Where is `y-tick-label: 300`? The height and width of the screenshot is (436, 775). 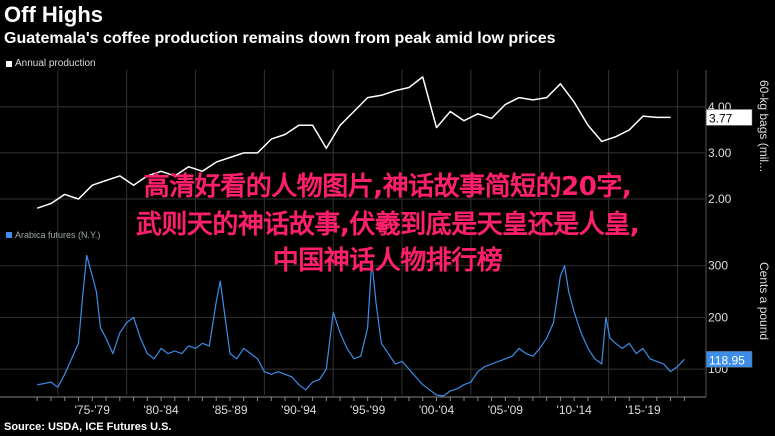
y-tick-label: 300 is located at coordinates (718, 266).